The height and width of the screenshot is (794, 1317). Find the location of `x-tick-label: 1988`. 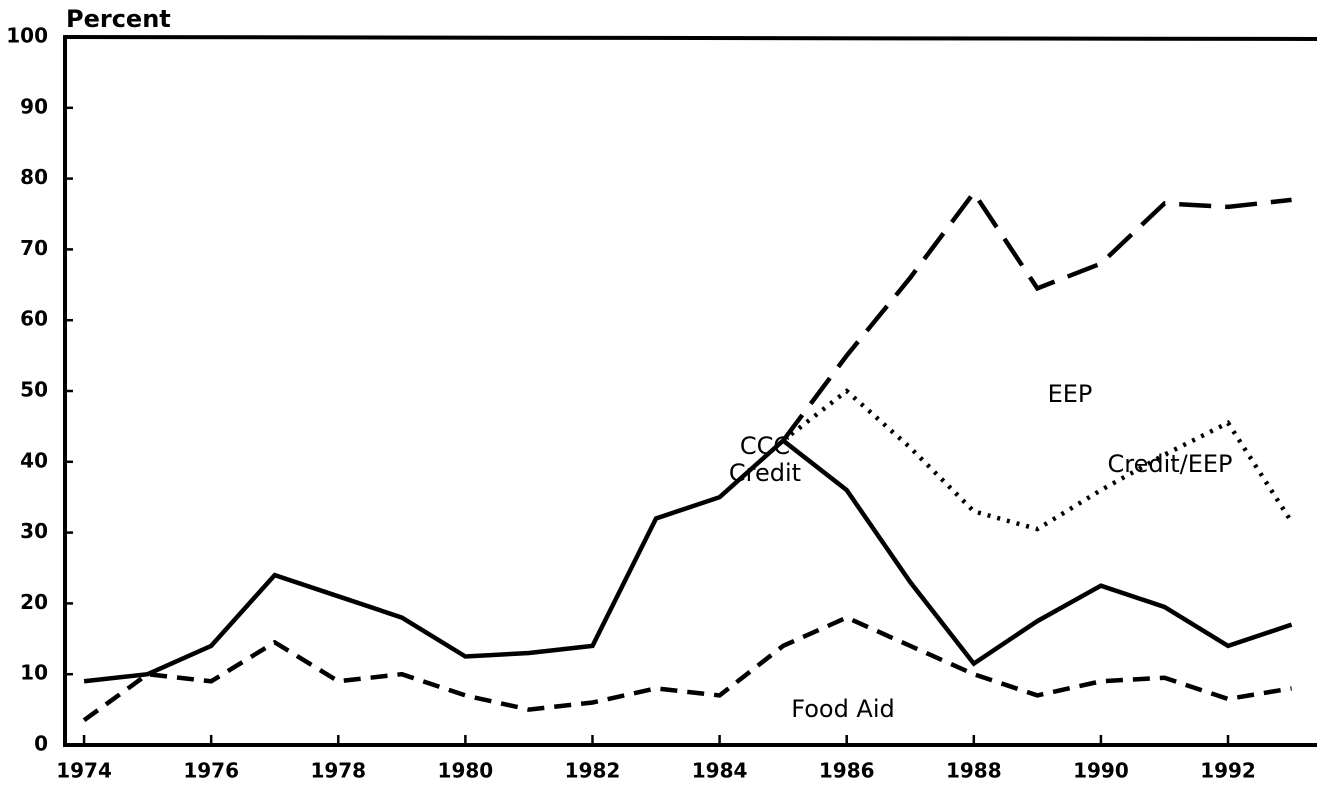

x-tick-label: 1988 is located at coordinates (974, 771).